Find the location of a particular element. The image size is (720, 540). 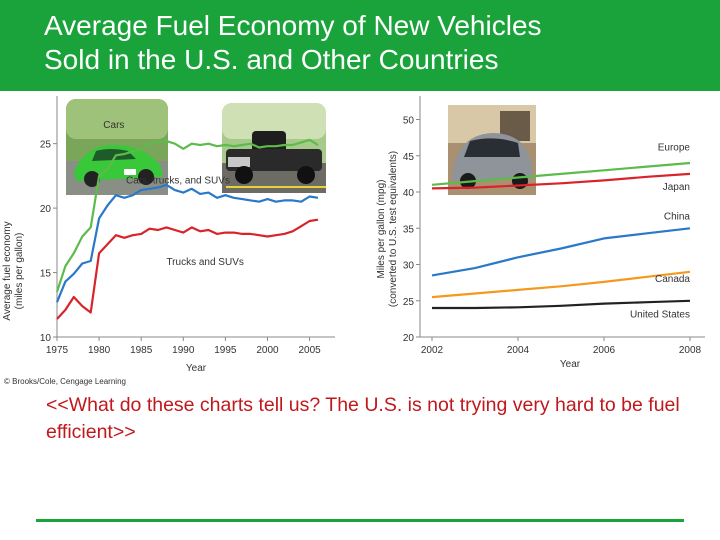

left-ylabel-line-2: (miles per gallon) is located at coordinates (19, 271).